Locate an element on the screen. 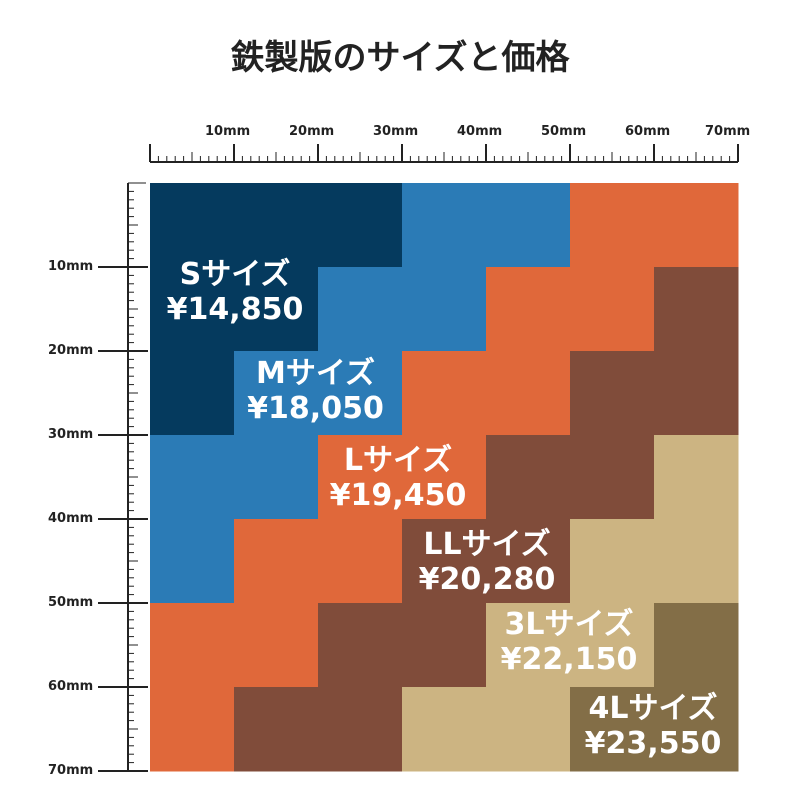 The width and height of the screenshot is (800, 800). size-name: Sサイズ is located at coordinates (235, 274).